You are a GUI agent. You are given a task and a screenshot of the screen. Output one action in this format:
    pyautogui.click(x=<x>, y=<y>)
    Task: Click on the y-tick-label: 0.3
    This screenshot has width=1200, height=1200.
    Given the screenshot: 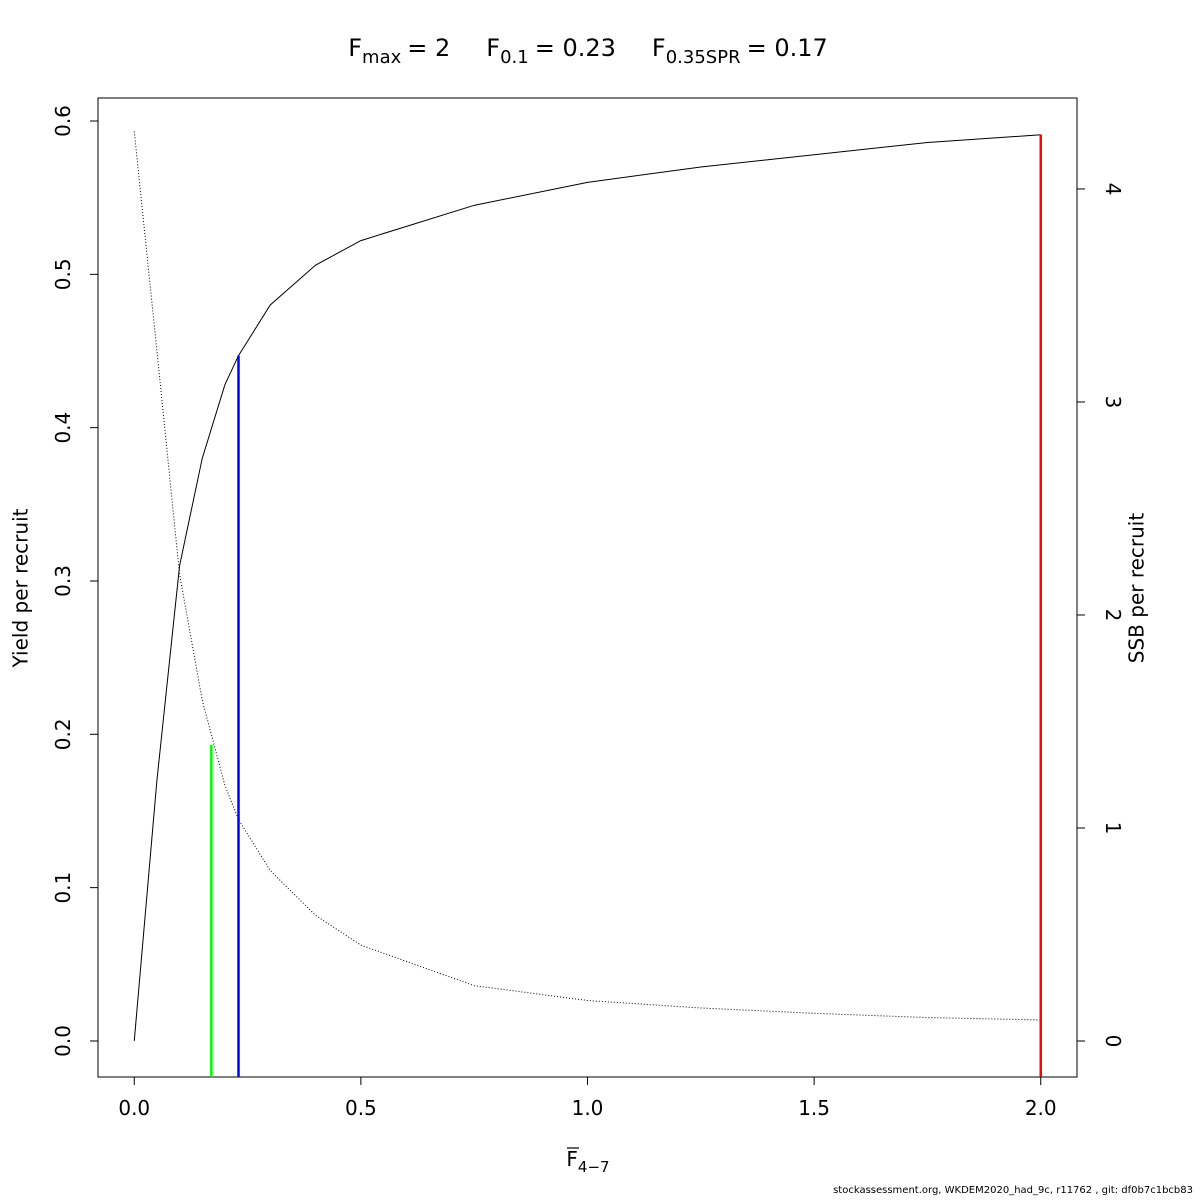 What is the action you would take?
    pyautogui.click(x=63, y=581)
    